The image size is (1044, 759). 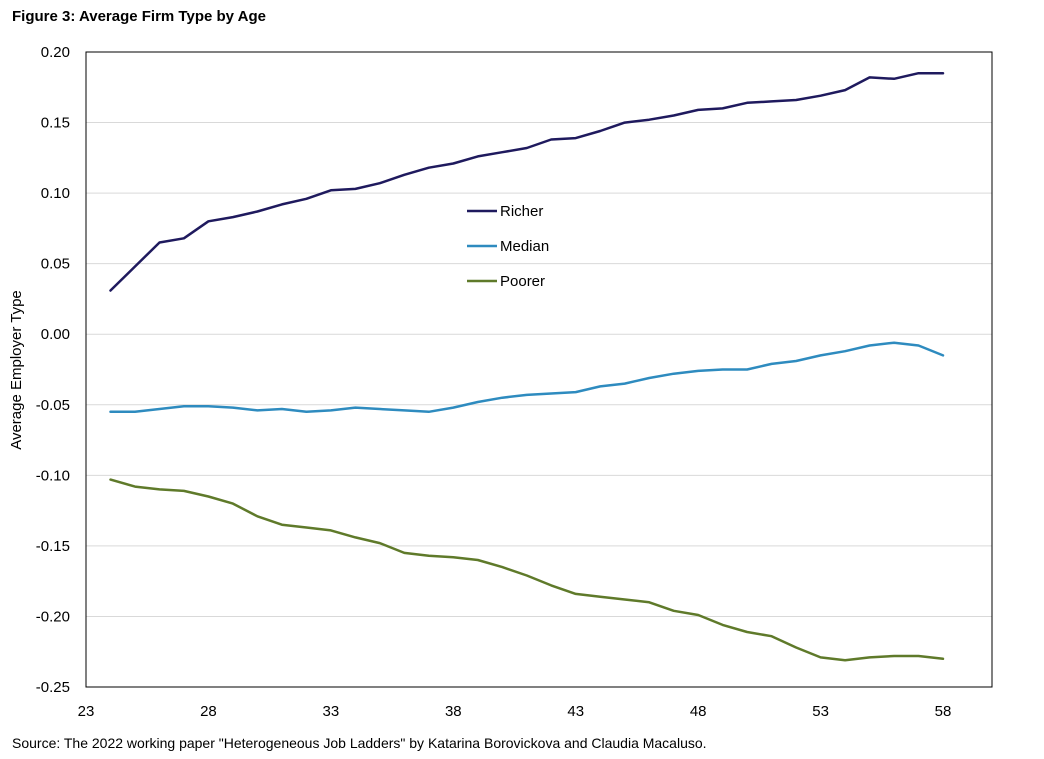 I want to click on figure-title: Figure 3: Average Firm Type by Age, so click(x=139, y=16).